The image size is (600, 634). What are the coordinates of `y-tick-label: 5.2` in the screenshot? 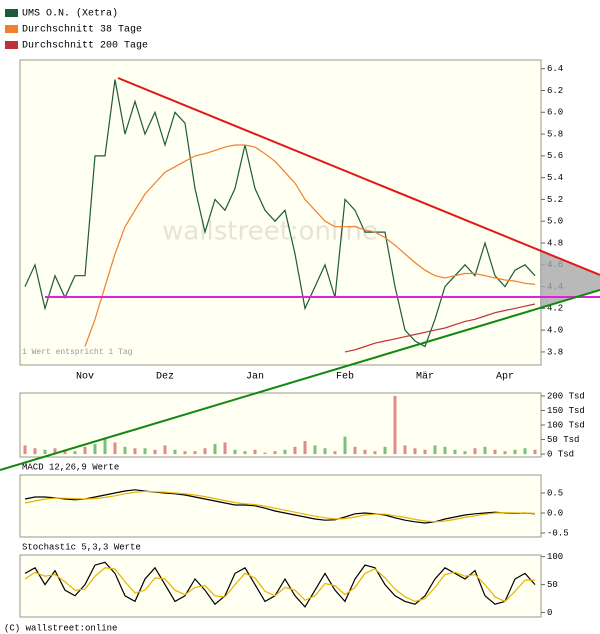 It's located at (555, 200).